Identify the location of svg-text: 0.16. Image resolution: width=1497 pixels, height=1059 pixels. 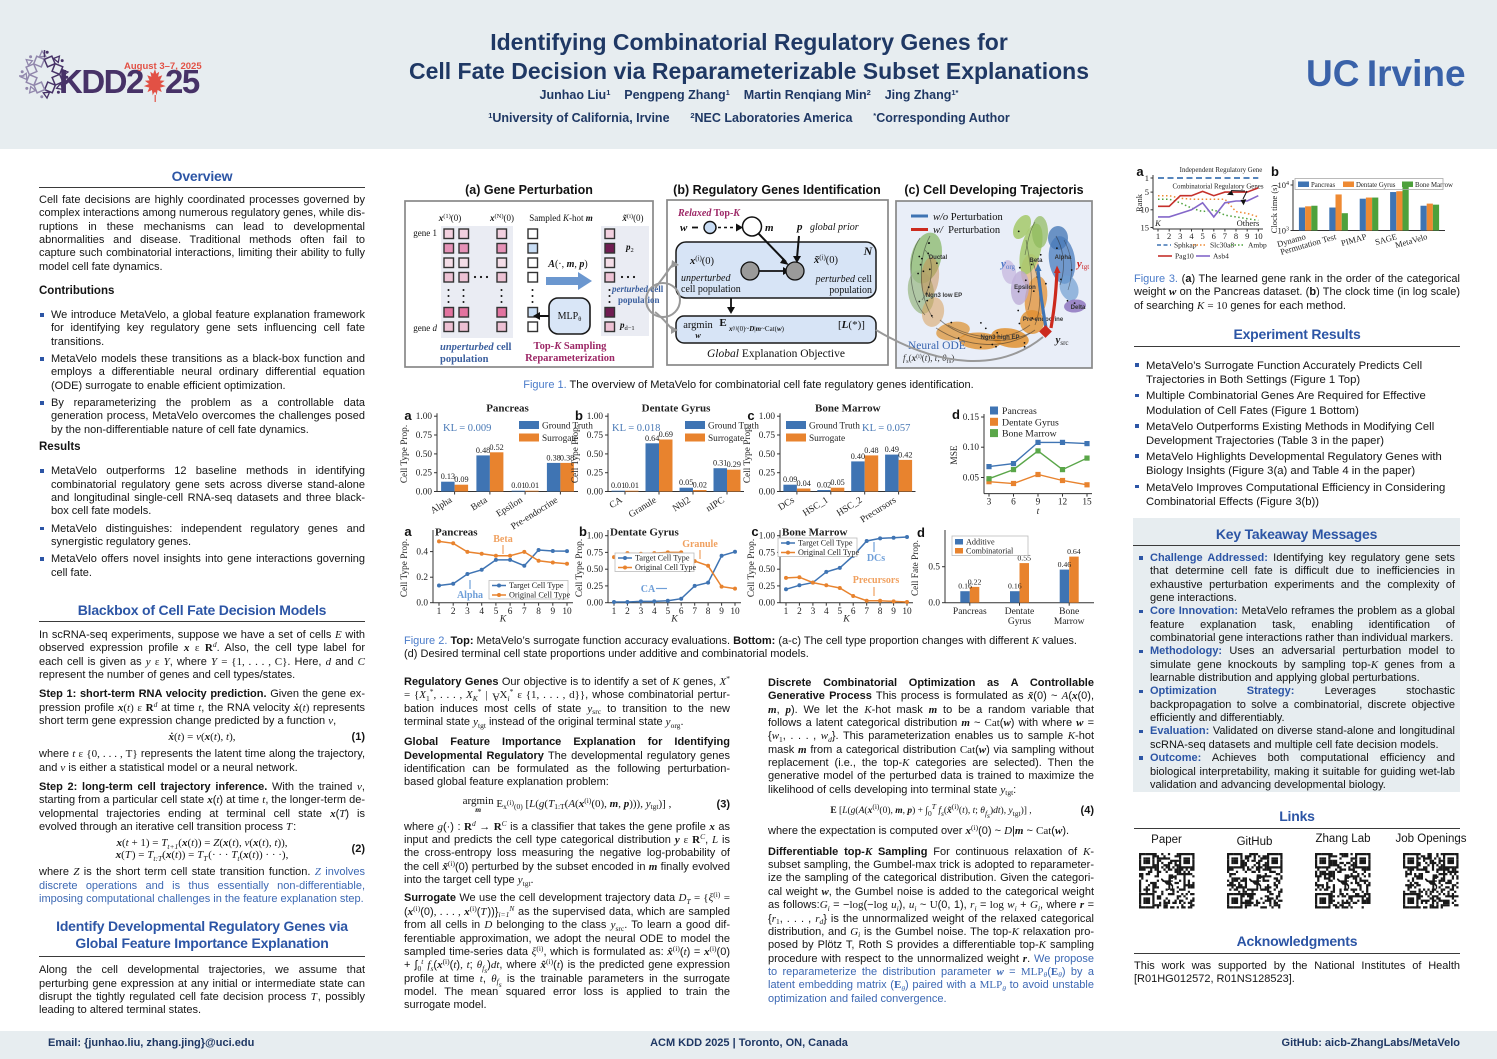
(1015, 586).